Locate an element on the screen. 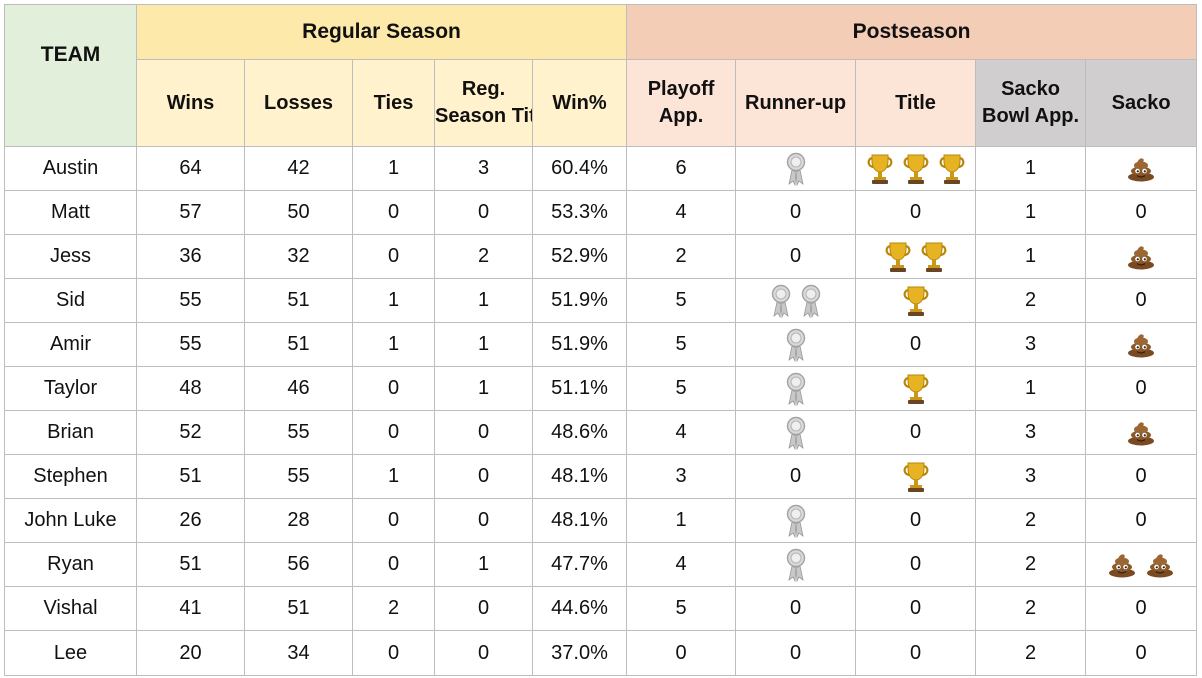  win-pct-cell: 51.9% is located at coordinates (579, 300).